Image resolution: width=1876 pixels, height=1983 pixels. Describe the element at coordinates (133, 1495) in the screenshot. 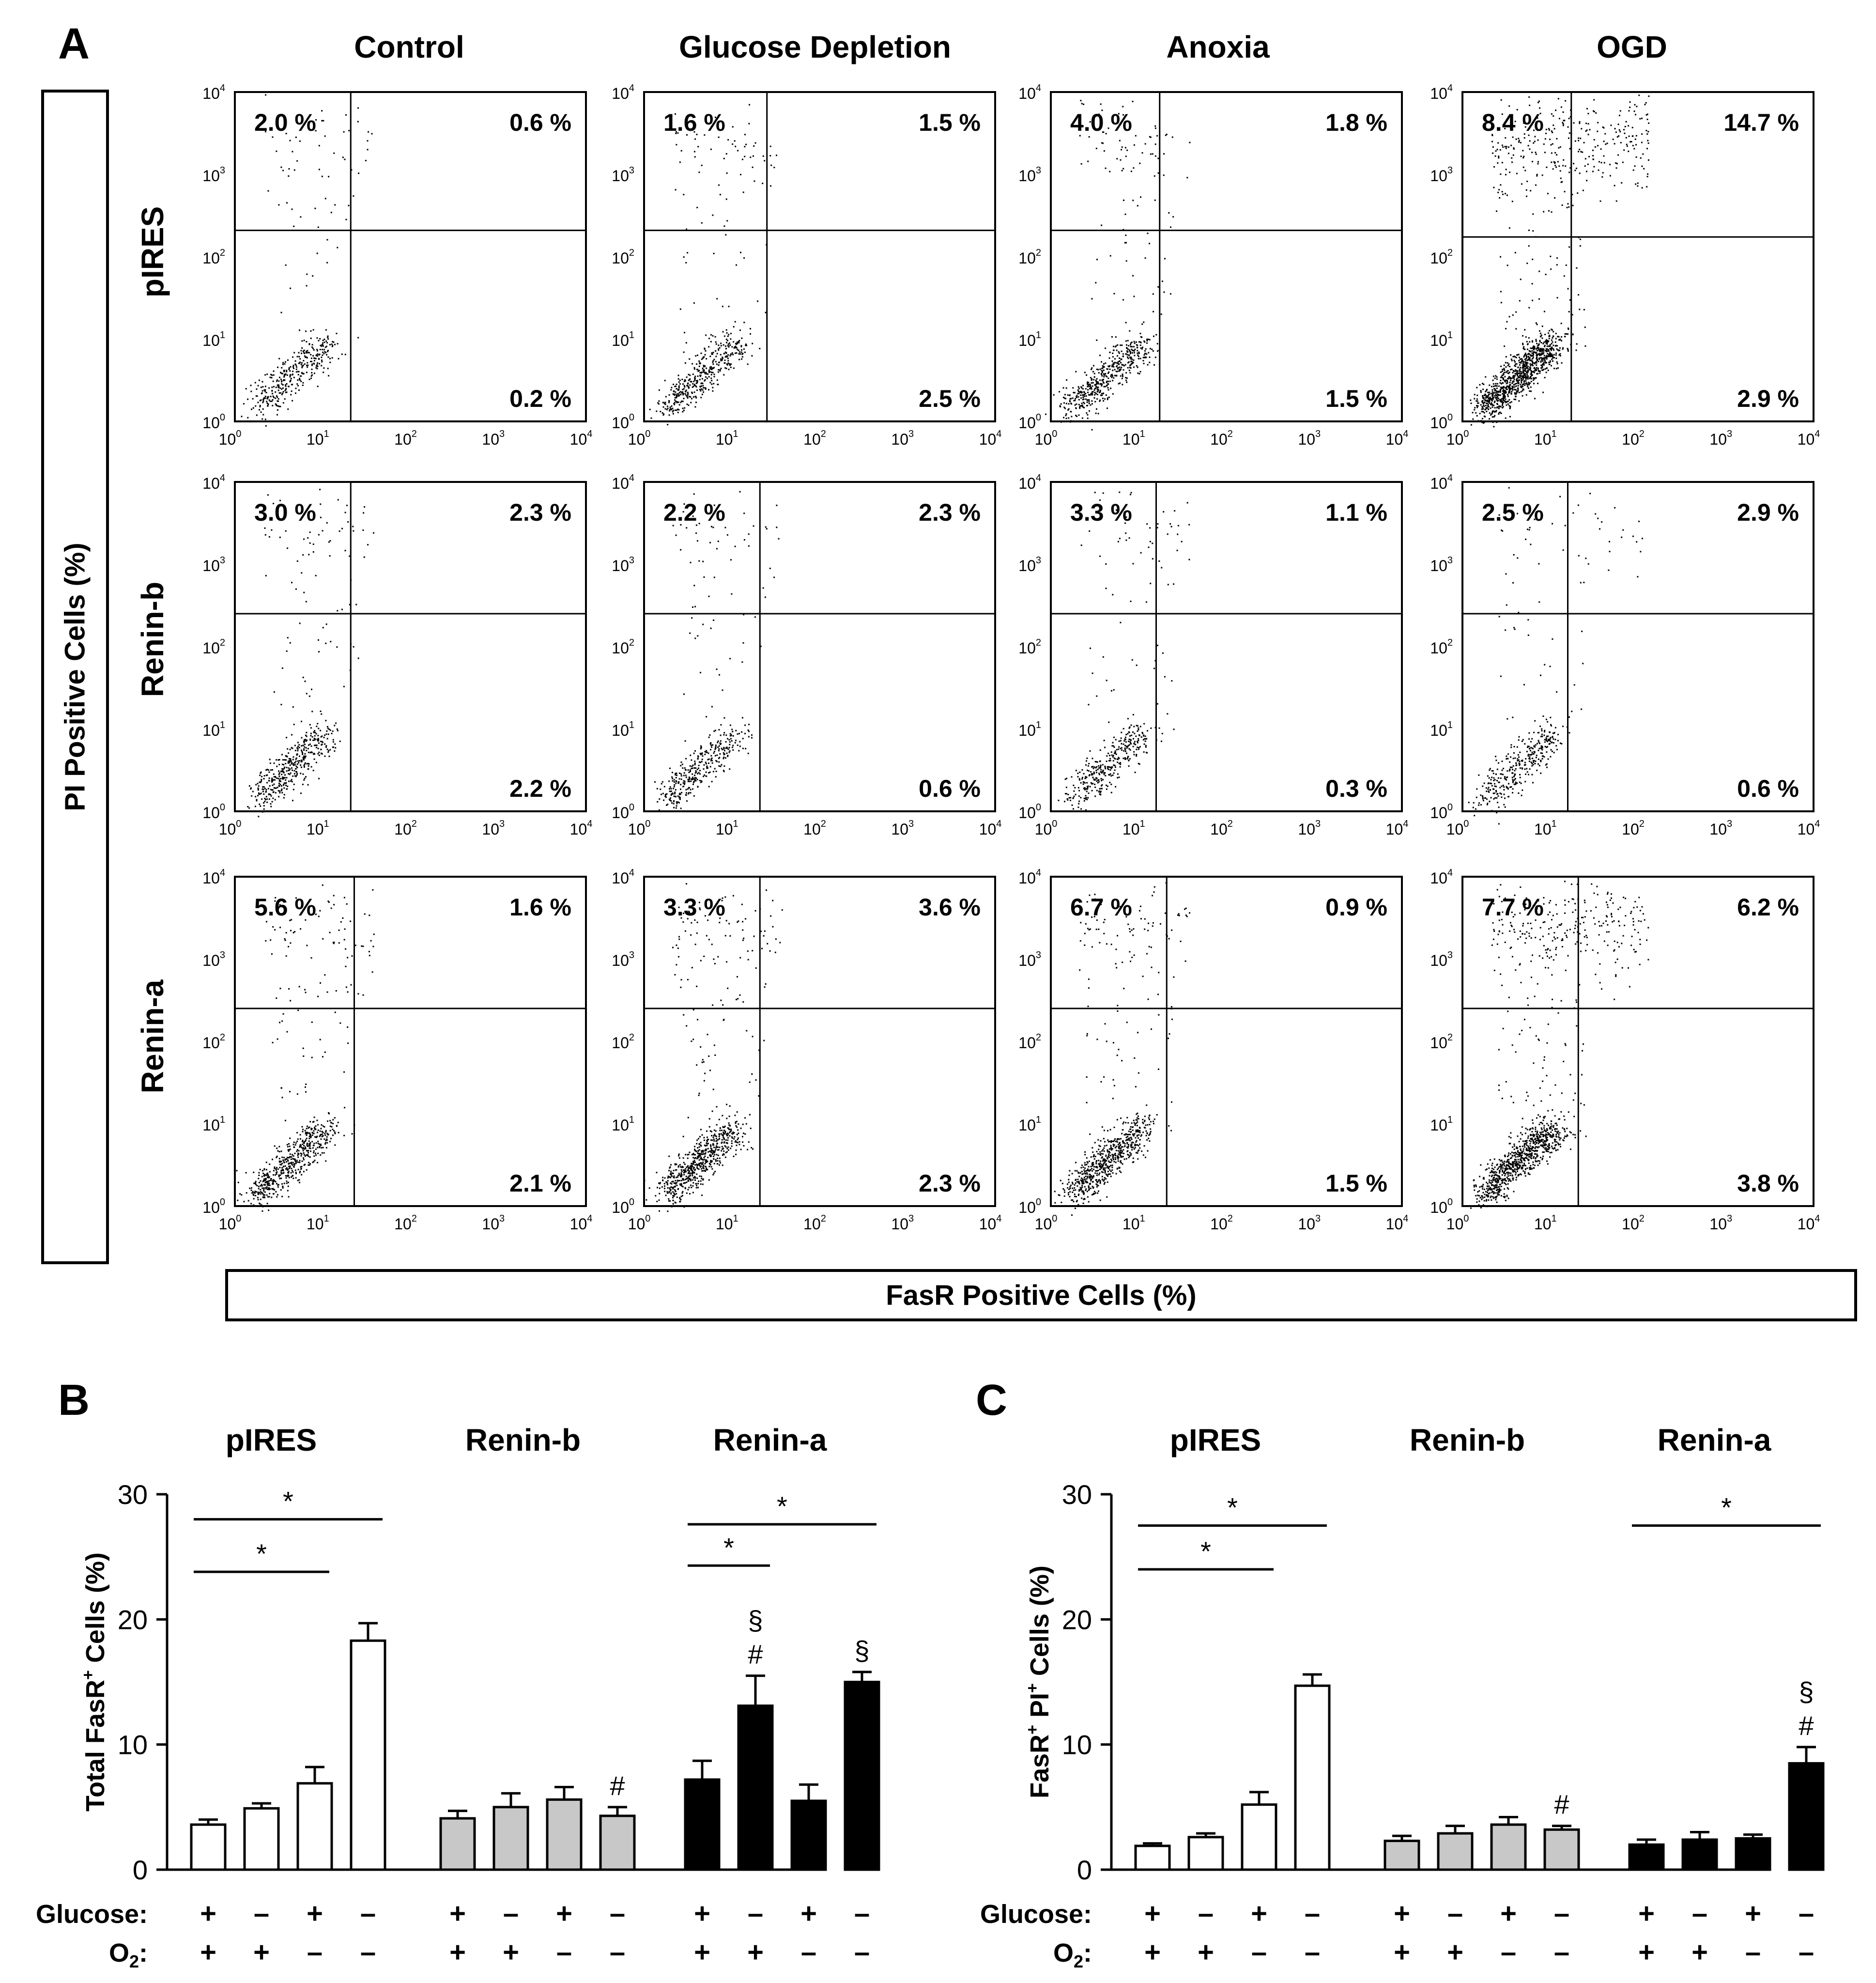

I see `y-tick-label: 30` at that location.